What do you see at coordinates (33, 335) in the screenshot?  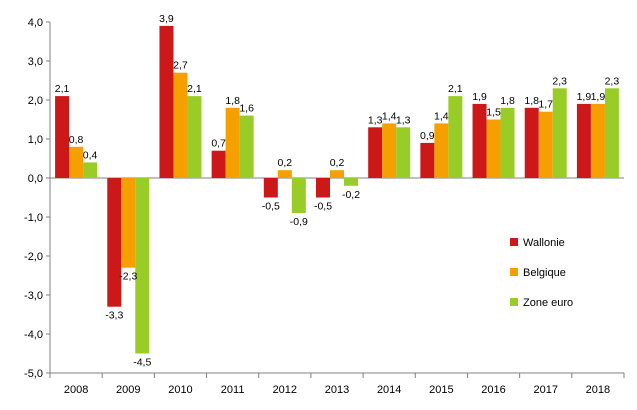 I see `y-tick-label: -4,0` at bounding box center [33, 335].